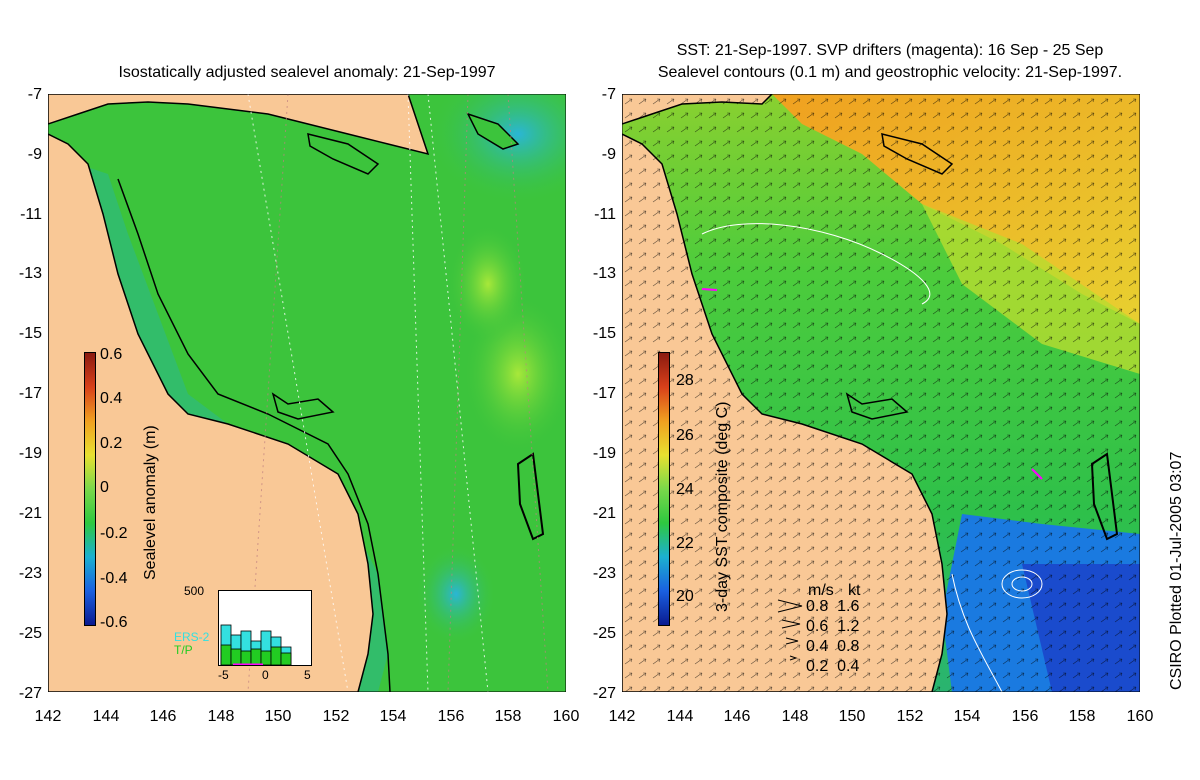 This screenshot has height=780, width=1200. What do you see at coordinates (833, 626) in the screenshot?
I see `velocity-legend-row: 0.6 1.2` at bounding box center [833, 626].